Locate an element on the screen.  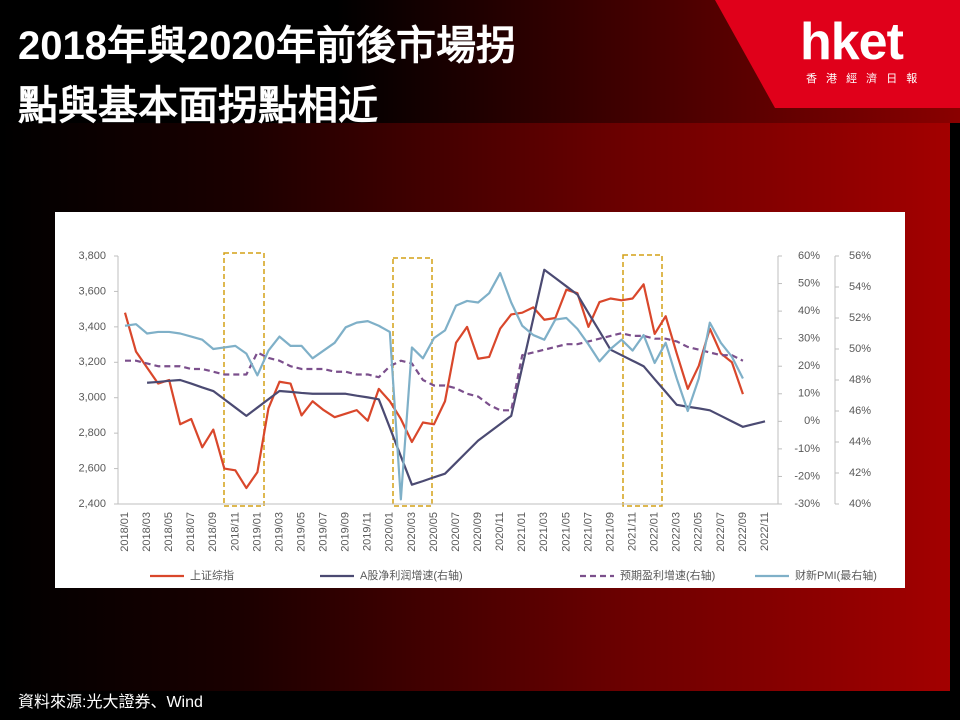
y2-tick-label: -20% is located at coordinates (807, 476).